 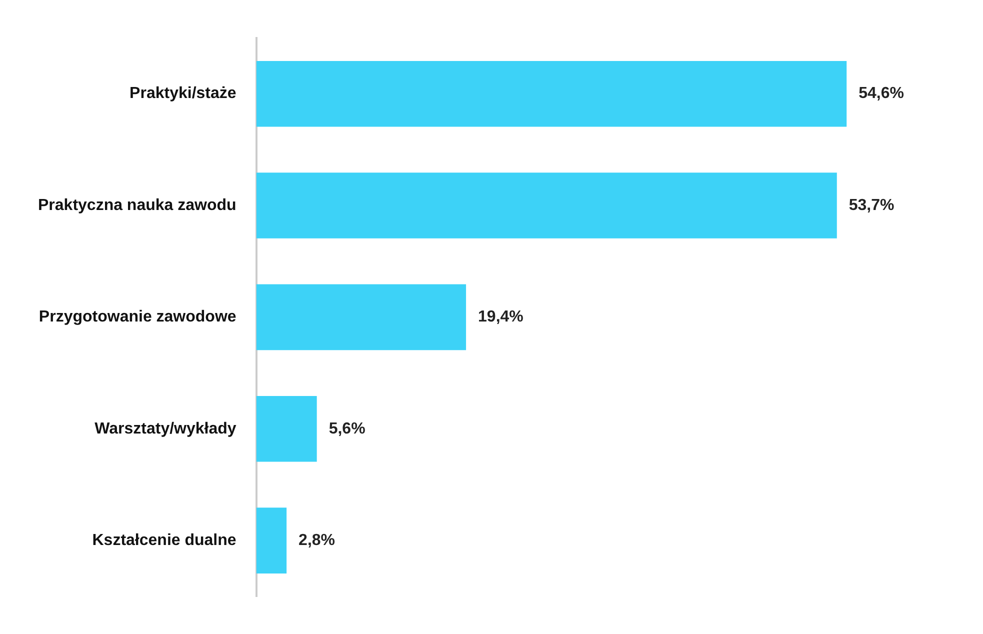 What do you see at coordinates (501, 317) in the screenshot?
I see `data-label: 19,4%` at bounding box center [501, 317].